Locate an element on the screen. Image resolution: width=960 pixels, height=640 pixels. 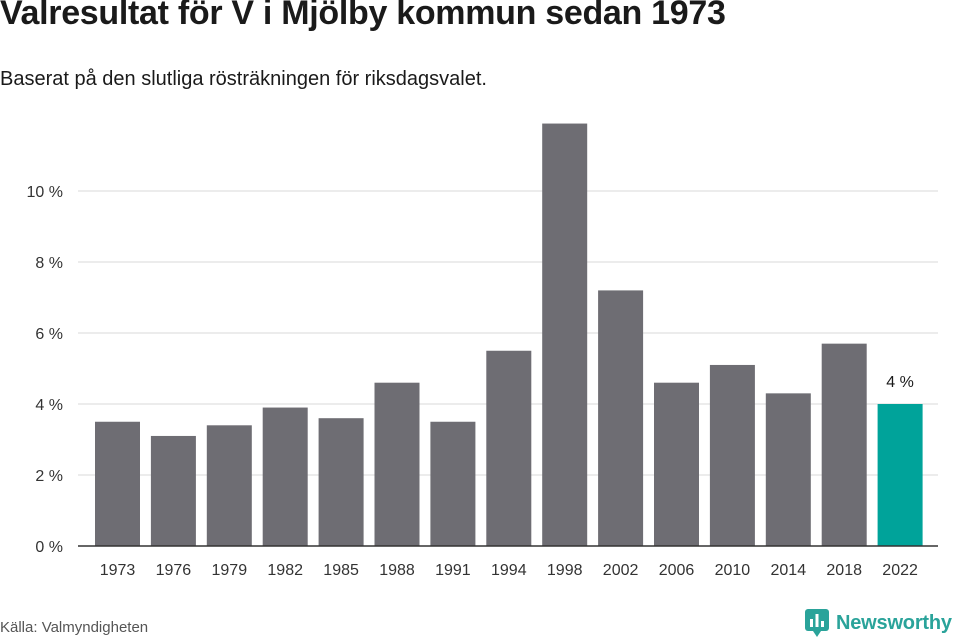
y-tick-label: 0 % is located at coordinates (49, 547).